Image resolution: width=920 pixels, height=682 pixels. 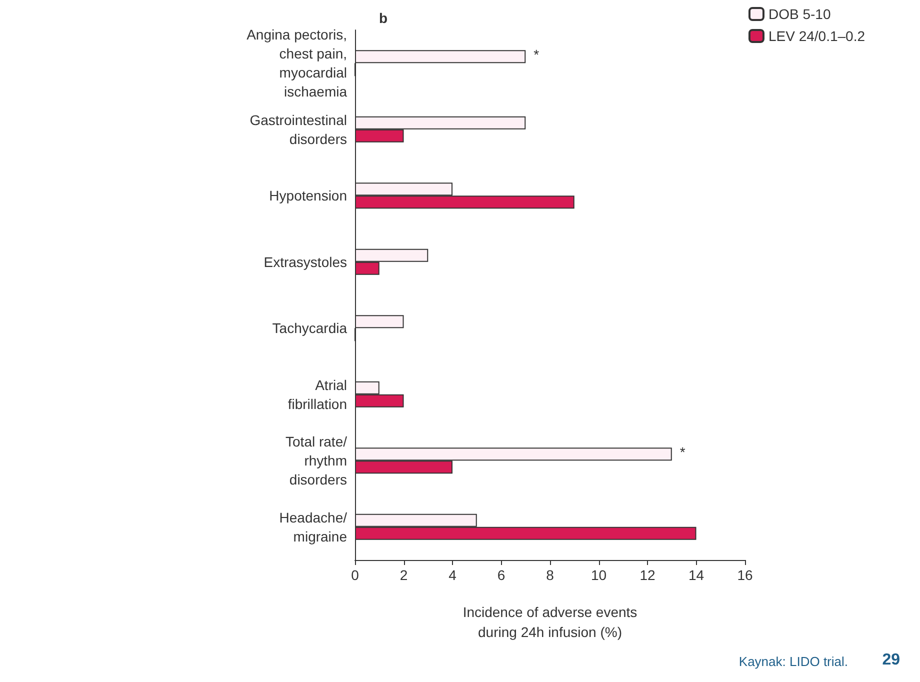 I want to click on text: Kaynak: LIDO trial., so click(x=793, y=661).